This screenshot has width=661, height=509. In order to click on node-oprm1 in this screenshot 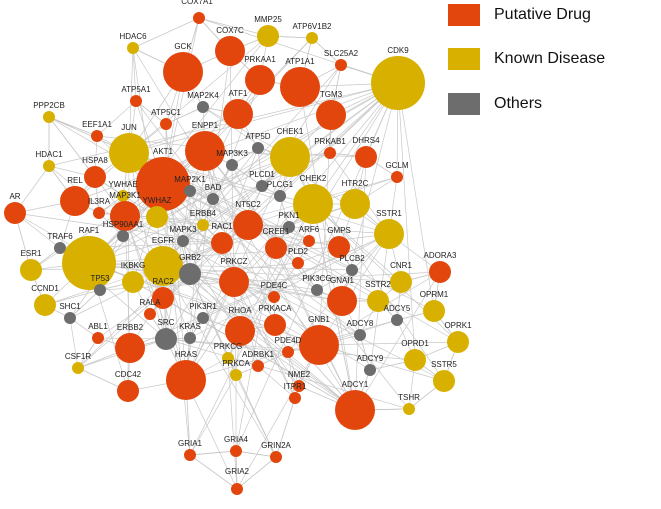, I will do `click(434, 311)`.